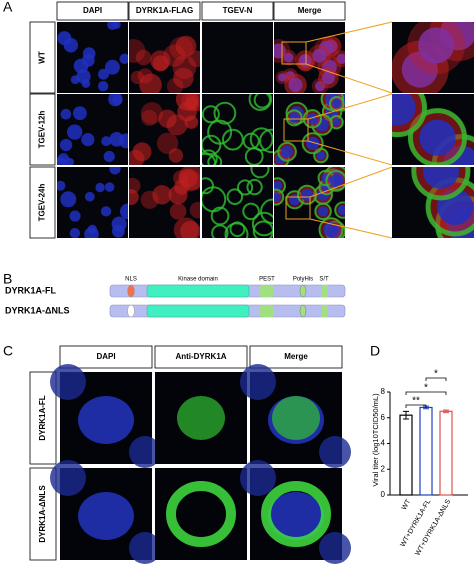  What do you see at coordinates (351, 228) in the screenshot?
I see `zoom-line` at bounding box center [351, 228].